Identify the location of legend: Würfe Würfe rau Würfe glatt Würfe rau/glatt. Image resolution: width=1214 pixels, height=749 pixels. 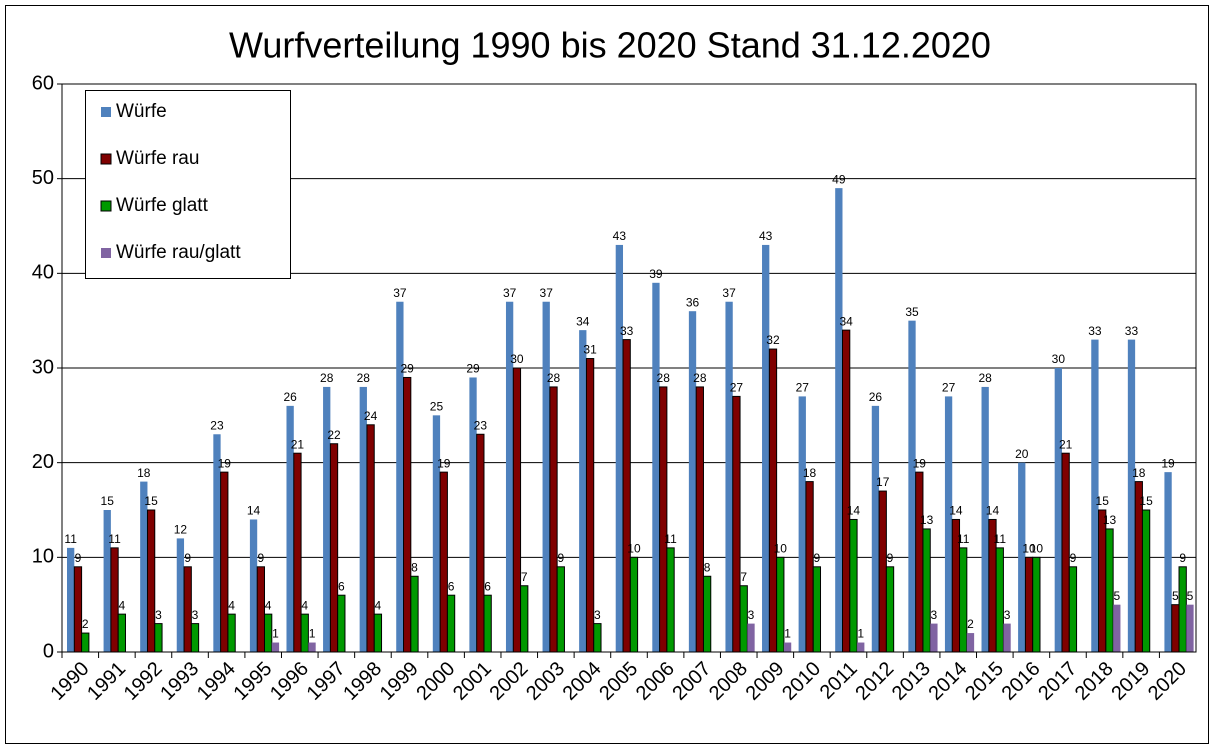
(188, 184).